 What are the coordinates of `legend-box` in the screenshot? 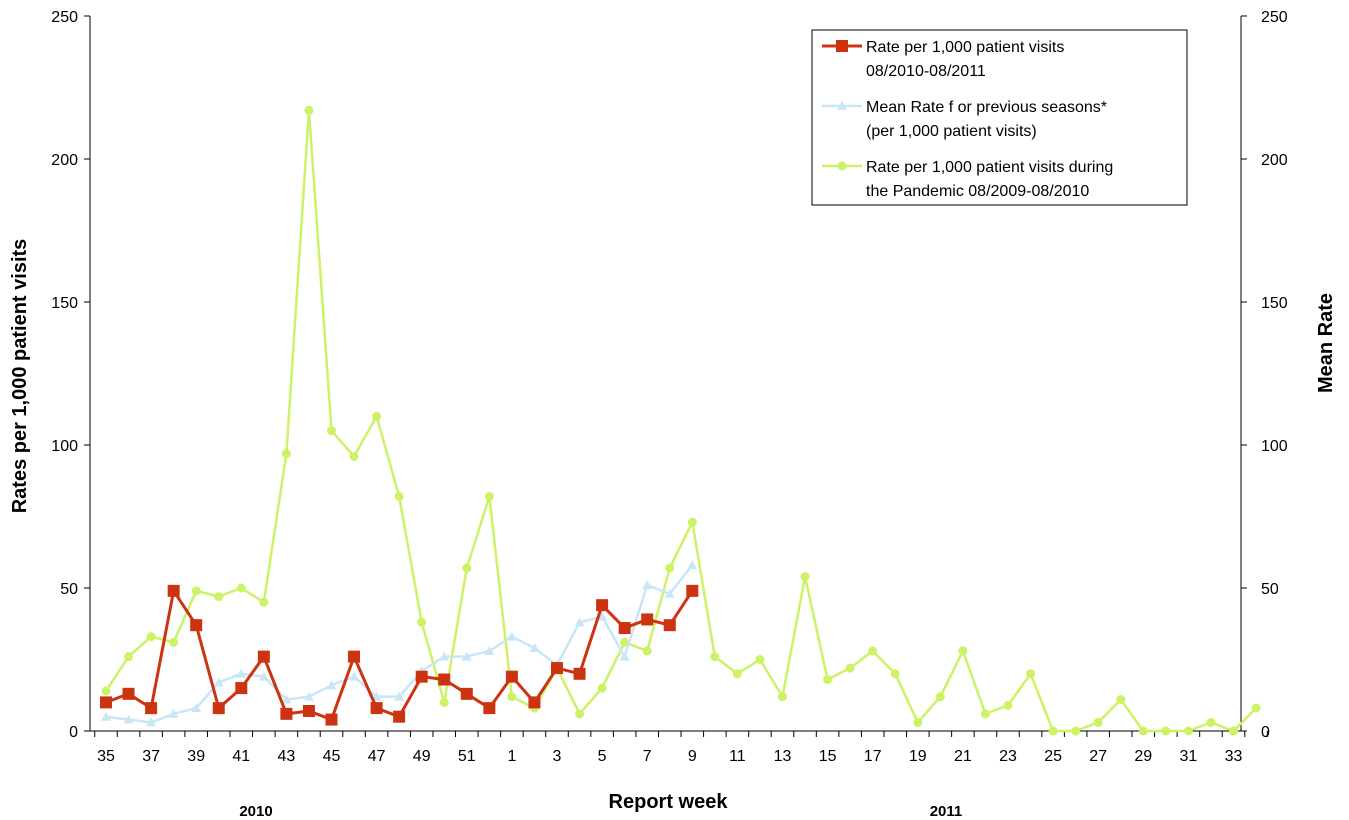 It's located at (999, 117).